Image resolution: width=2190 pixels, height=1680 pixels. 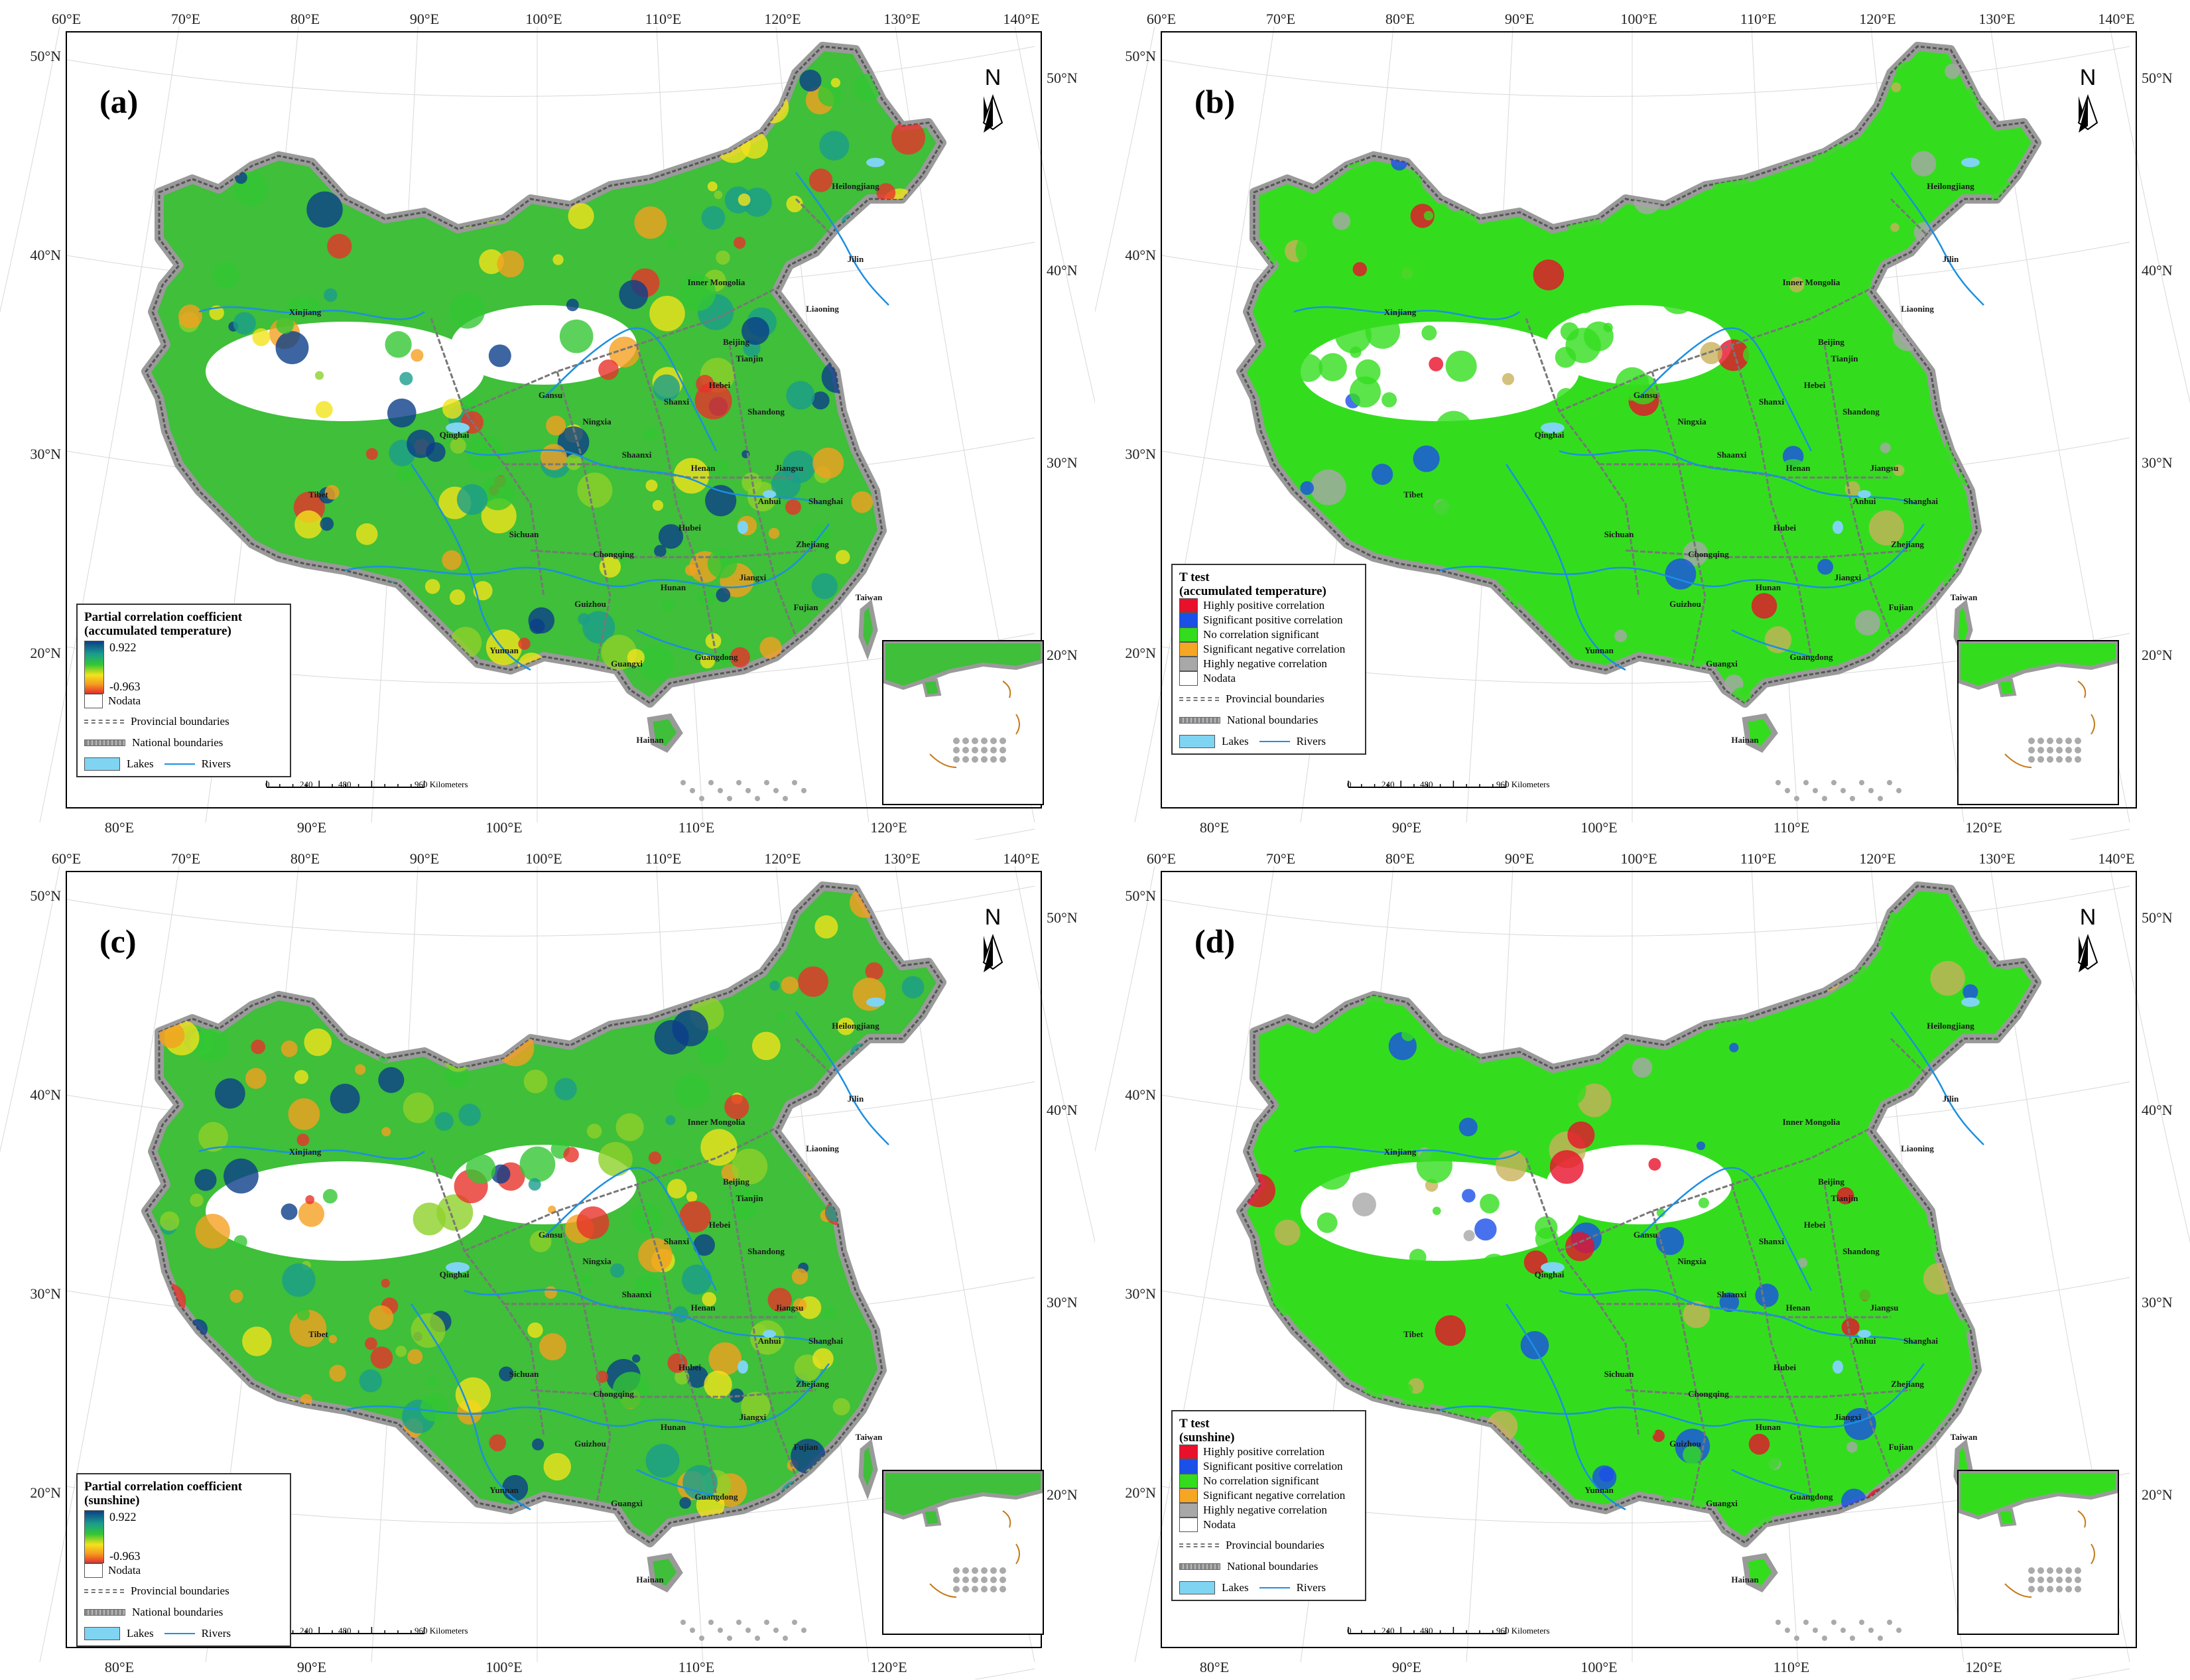 What do you see at coordinates (1861, 1251) in the screenshot?
I see `province-label: Shandong` at bounding box center [1861, 1251].